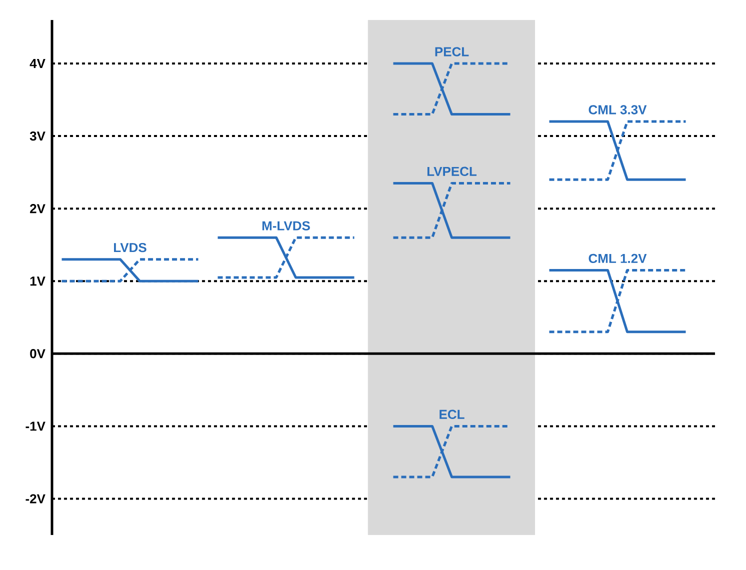 The image size is (746, 570). I want to click on y-tick-label: 1V, so click(38, 281).